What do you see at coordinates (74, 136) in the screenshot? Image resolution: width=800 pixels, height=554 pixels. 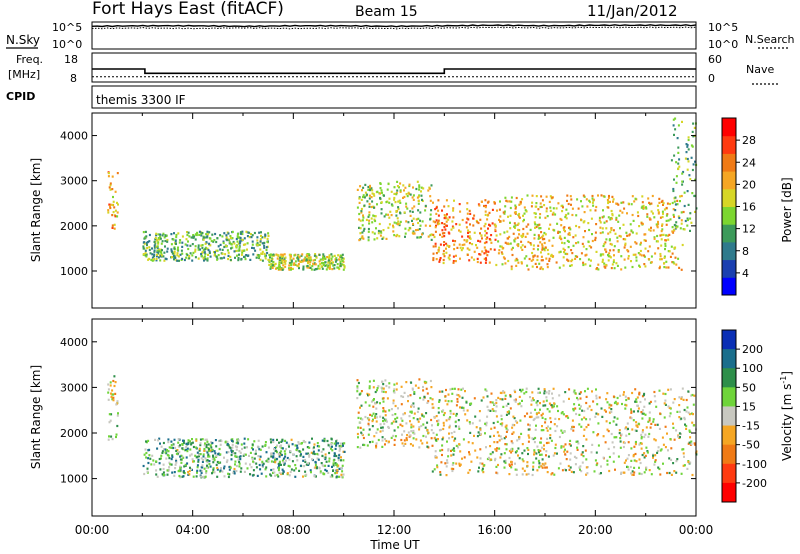 I see `power-ytick-label: 4000` at bounding box center [74, 136].